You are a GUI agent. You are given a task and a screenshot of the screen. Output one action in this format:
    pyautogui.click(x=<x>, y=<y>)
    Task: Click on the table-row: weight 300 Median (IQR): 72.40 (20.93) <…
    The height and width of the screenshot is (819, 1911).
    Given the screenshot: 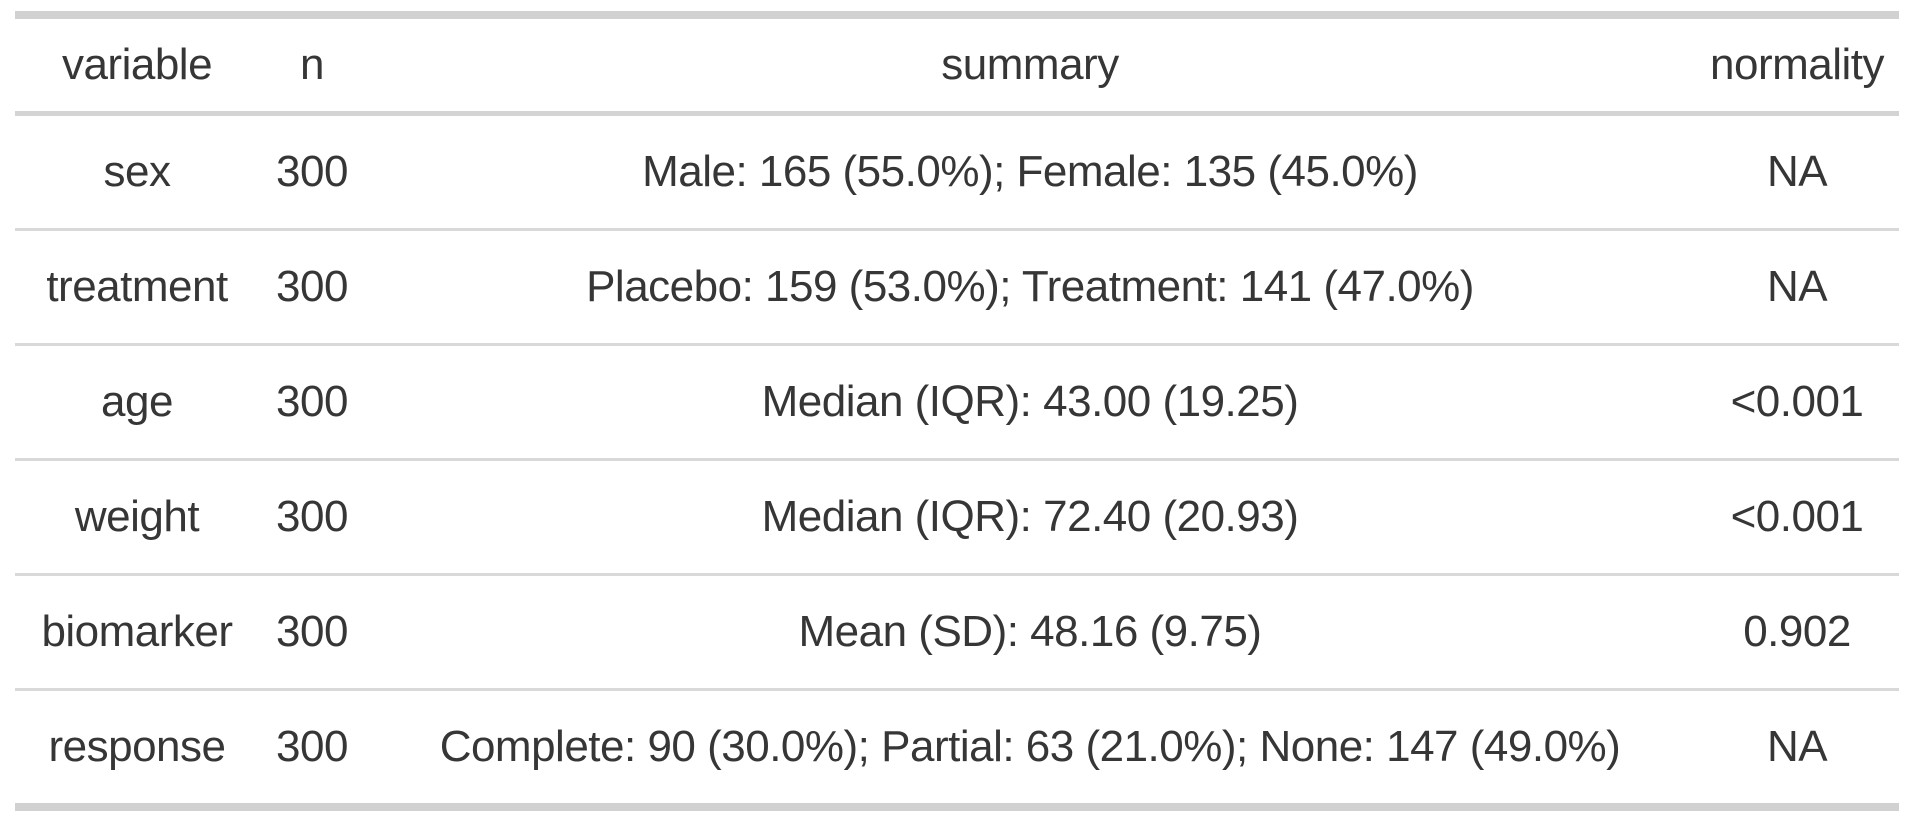 What is the action you would take?
    pyautogui.click(x=957, y=517)
    